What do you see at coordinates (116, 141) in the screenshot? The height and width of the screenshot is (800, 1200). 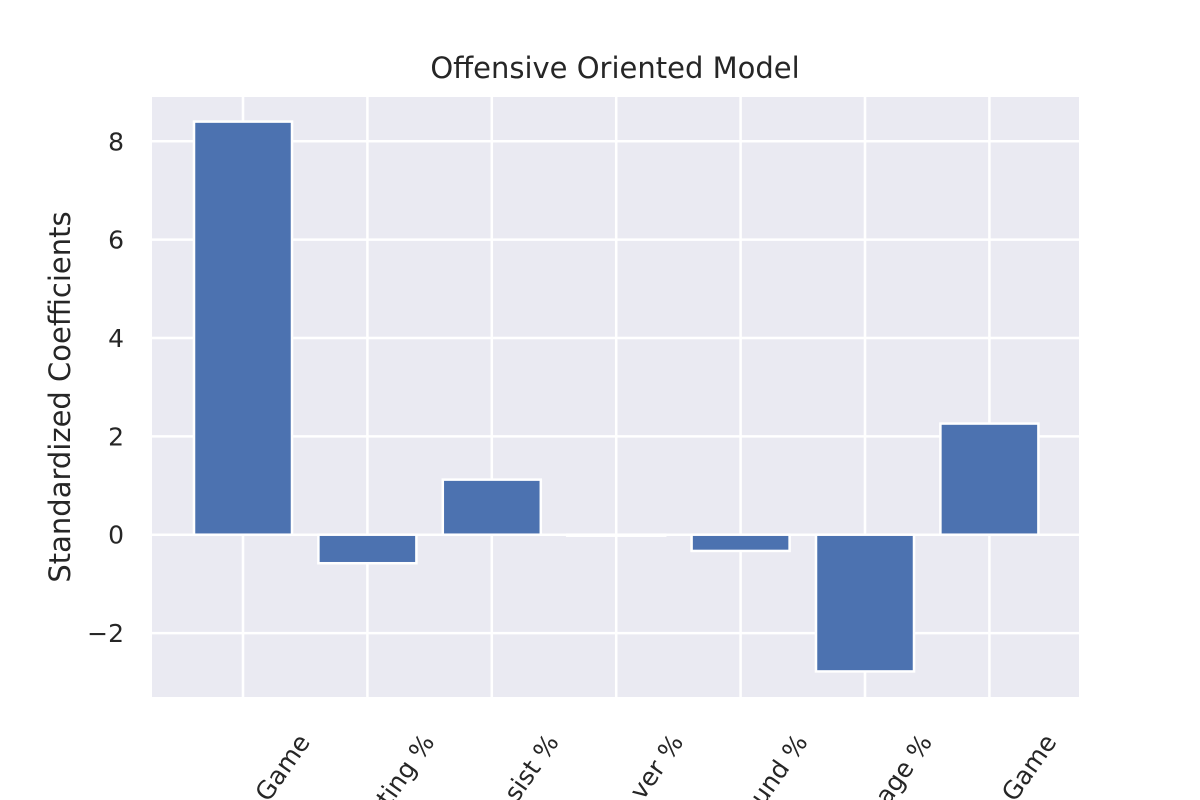 I see `y-tick-label: 8` at bounding box center [116, 141].